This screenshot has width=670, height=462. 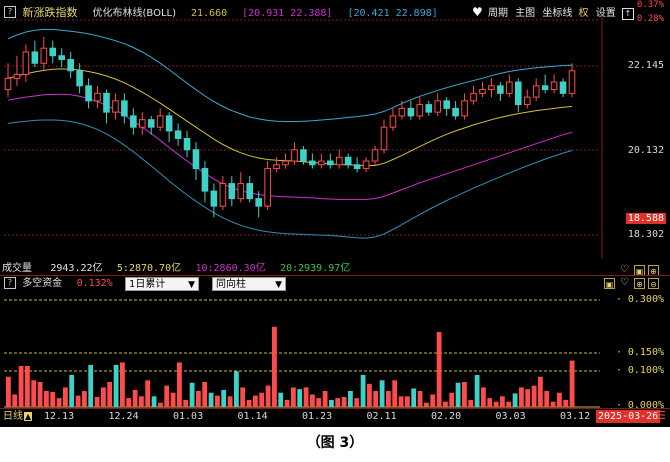 What do you see at coordinates (134, 13) in the screenshot?
I see `indicator-name: 优化布林线(BOLL)` at bounding box center [134, 13].